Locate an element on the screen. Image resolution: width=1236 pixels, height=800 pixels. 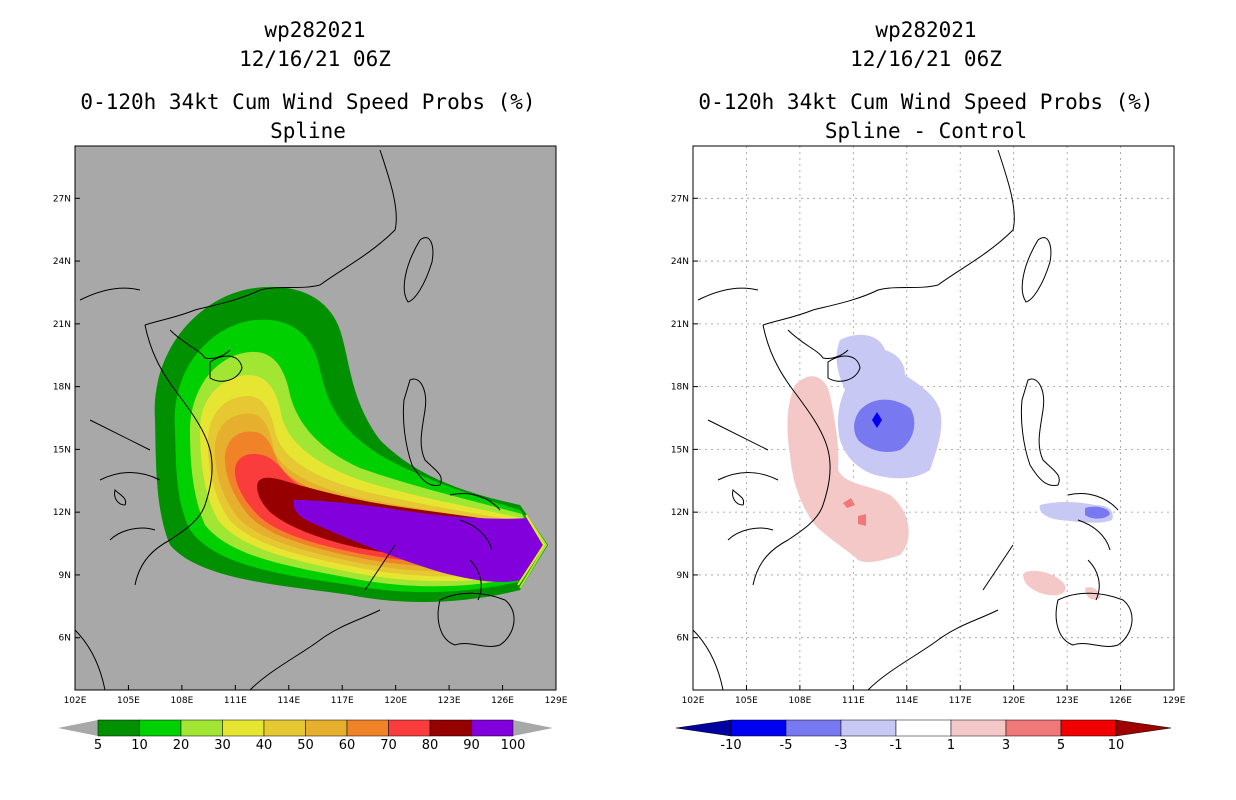
left-colorbar: 5 10 20 30 40 50 60 70 80 90 100 is located at coordinates (305, 736).